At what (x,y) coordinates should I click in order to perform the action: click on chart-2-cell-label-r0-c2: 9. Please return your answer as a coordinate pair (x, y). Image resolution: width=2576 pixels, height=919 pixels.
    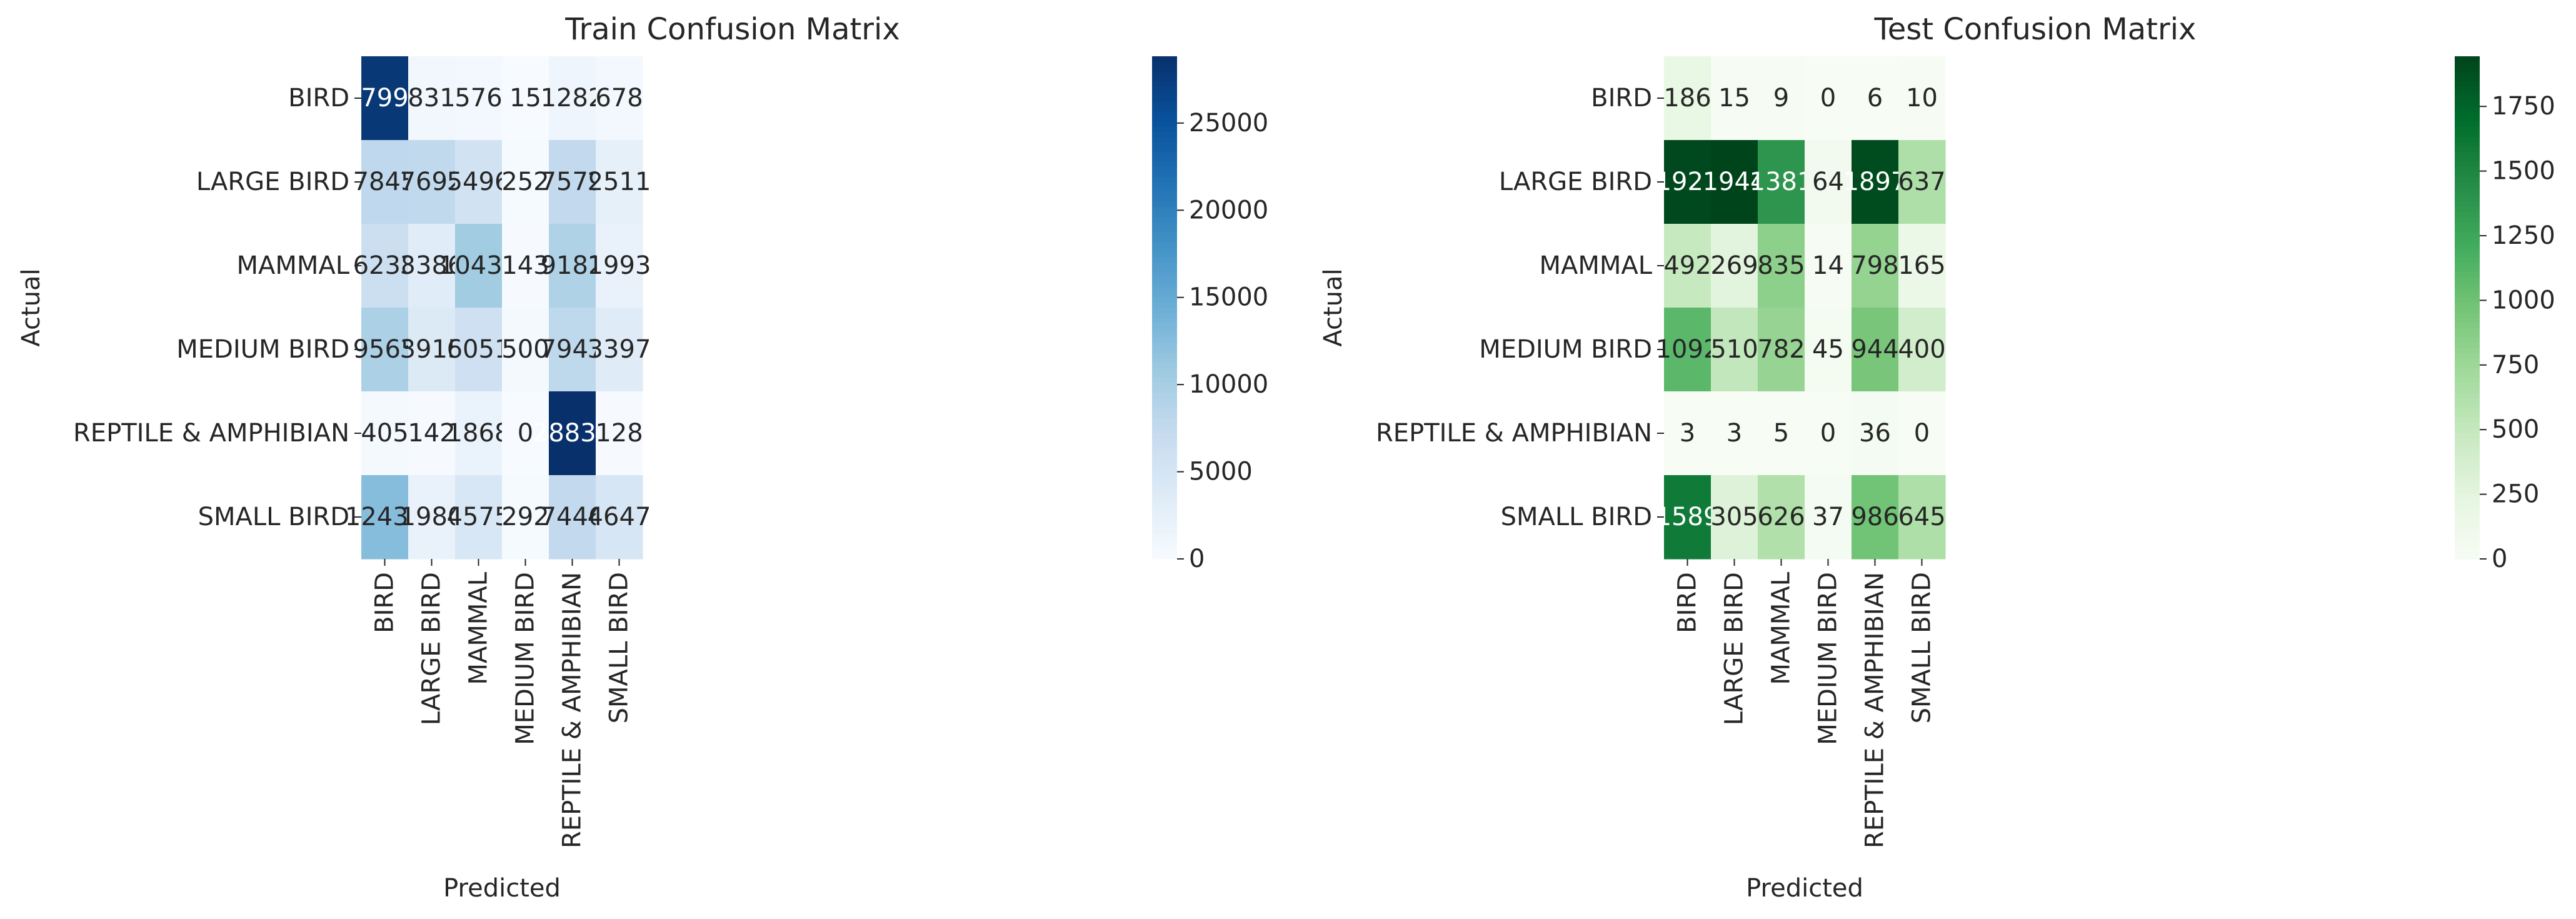
    Looking at the image, I should click on (1781, 98).